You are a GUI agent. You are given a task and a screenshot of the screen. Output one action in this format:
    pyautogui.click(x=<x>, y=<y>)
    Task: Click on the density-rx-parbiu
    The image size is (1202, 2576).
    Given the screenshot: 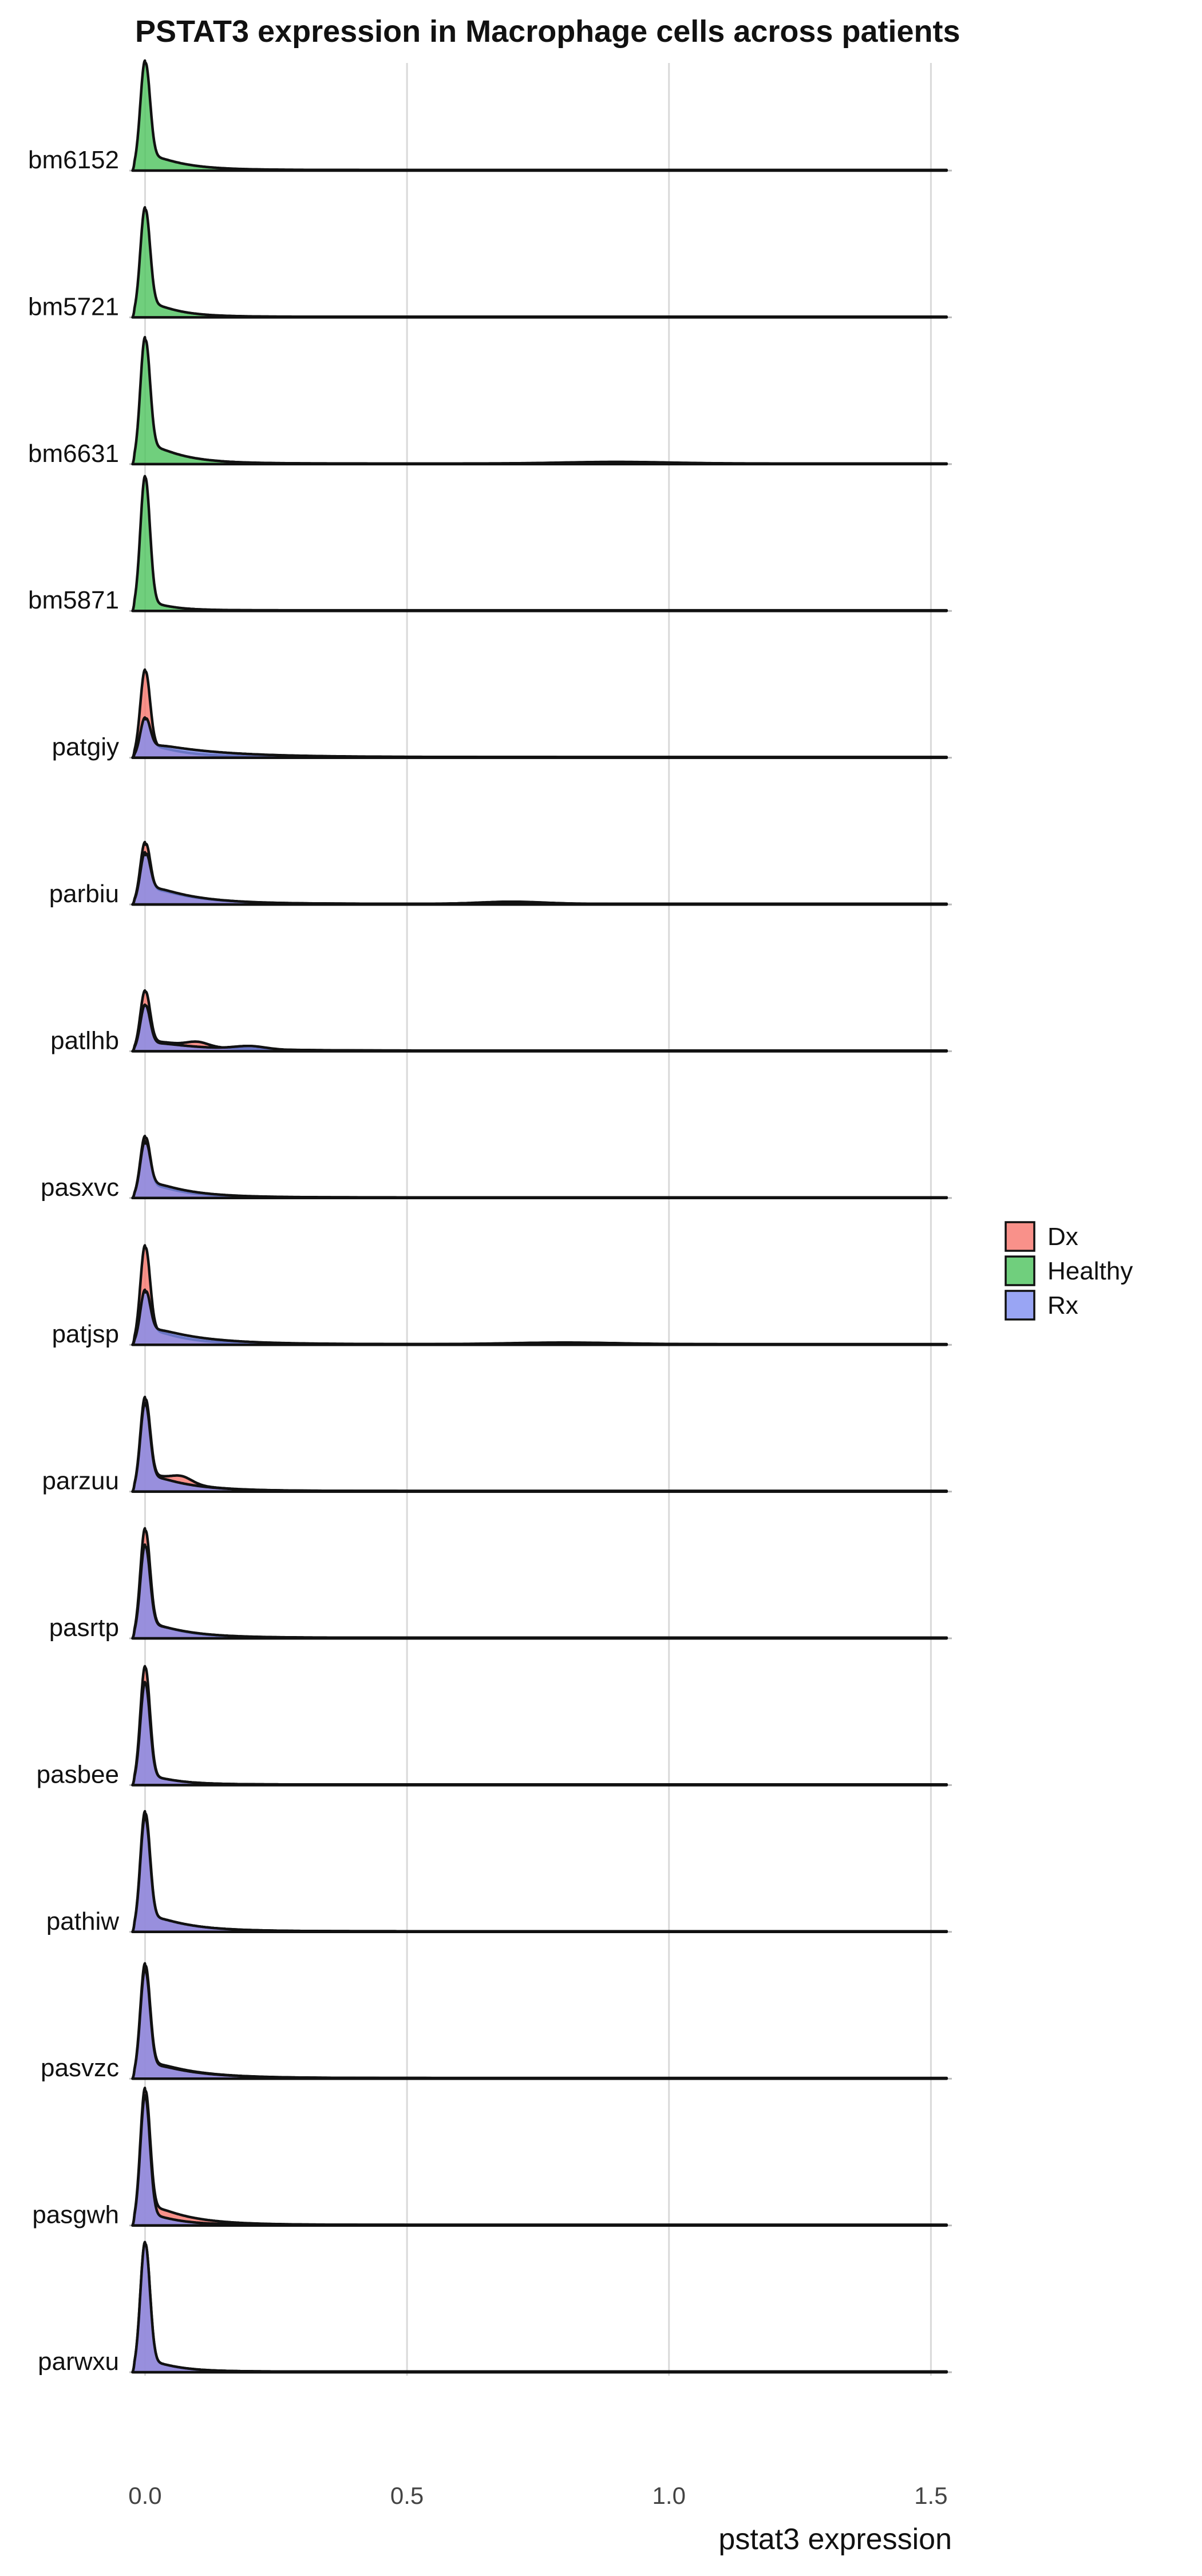 What is the action you would take?
    pyautogui.click(x=540, y=878)
    